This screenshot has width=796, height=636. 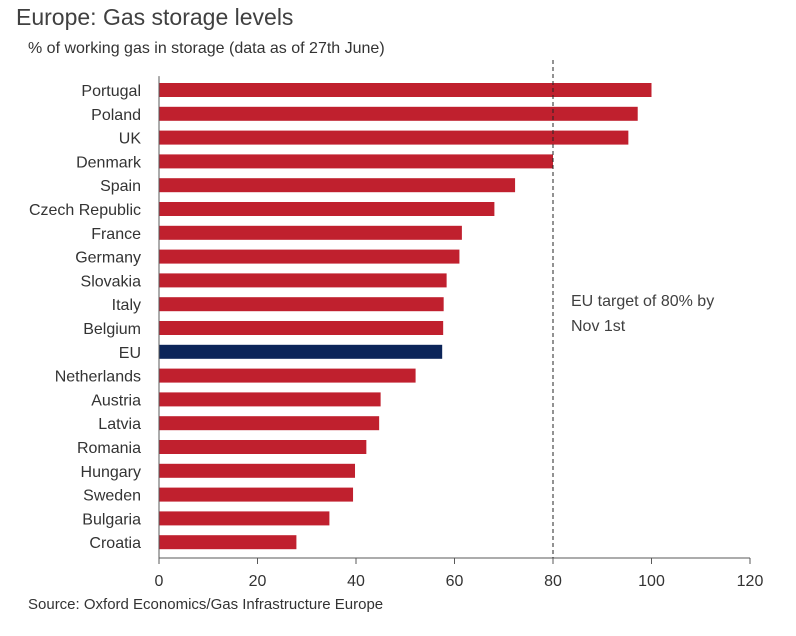 What do you see at coordinates (256, 494) in the screenshot?
I see `bar-sweden` at bounding box center [256, 494].